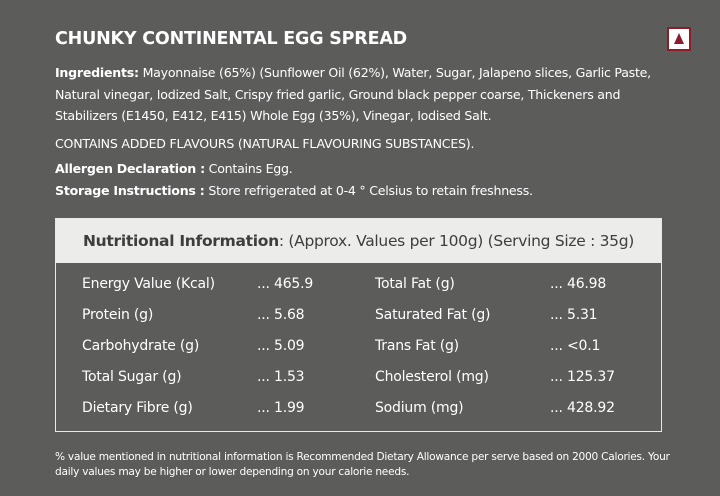 The height and width of the screenshot is (496, 720). What do you see at coordinates (118, 315) in the screenshot?
I see `nutrient-name: Protein (g)` at bounding box center [118, 315].